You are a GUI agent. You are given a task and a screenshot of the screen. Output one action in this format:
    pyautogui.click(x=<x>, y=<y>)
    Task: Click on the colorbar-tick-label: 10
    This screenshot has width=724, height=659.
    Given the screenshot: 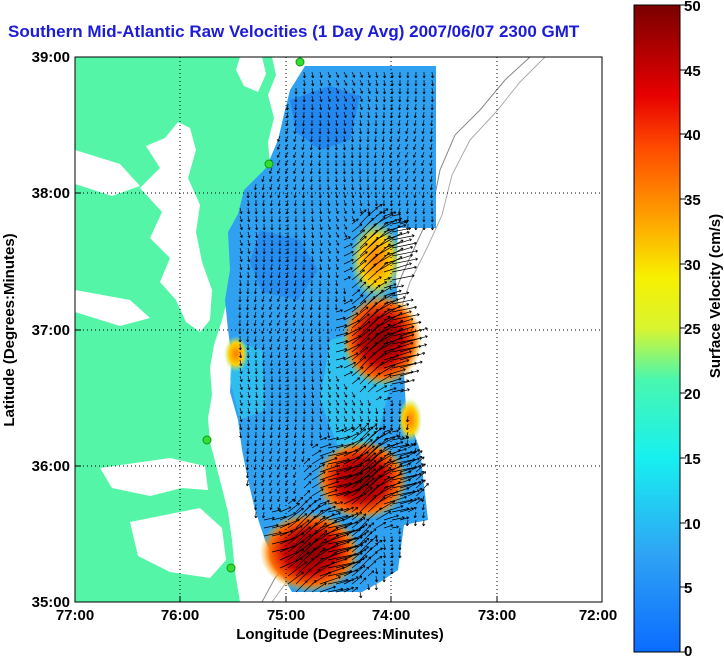 What is the action you would take?
    pyautogui.click(x=692, y=524)
    